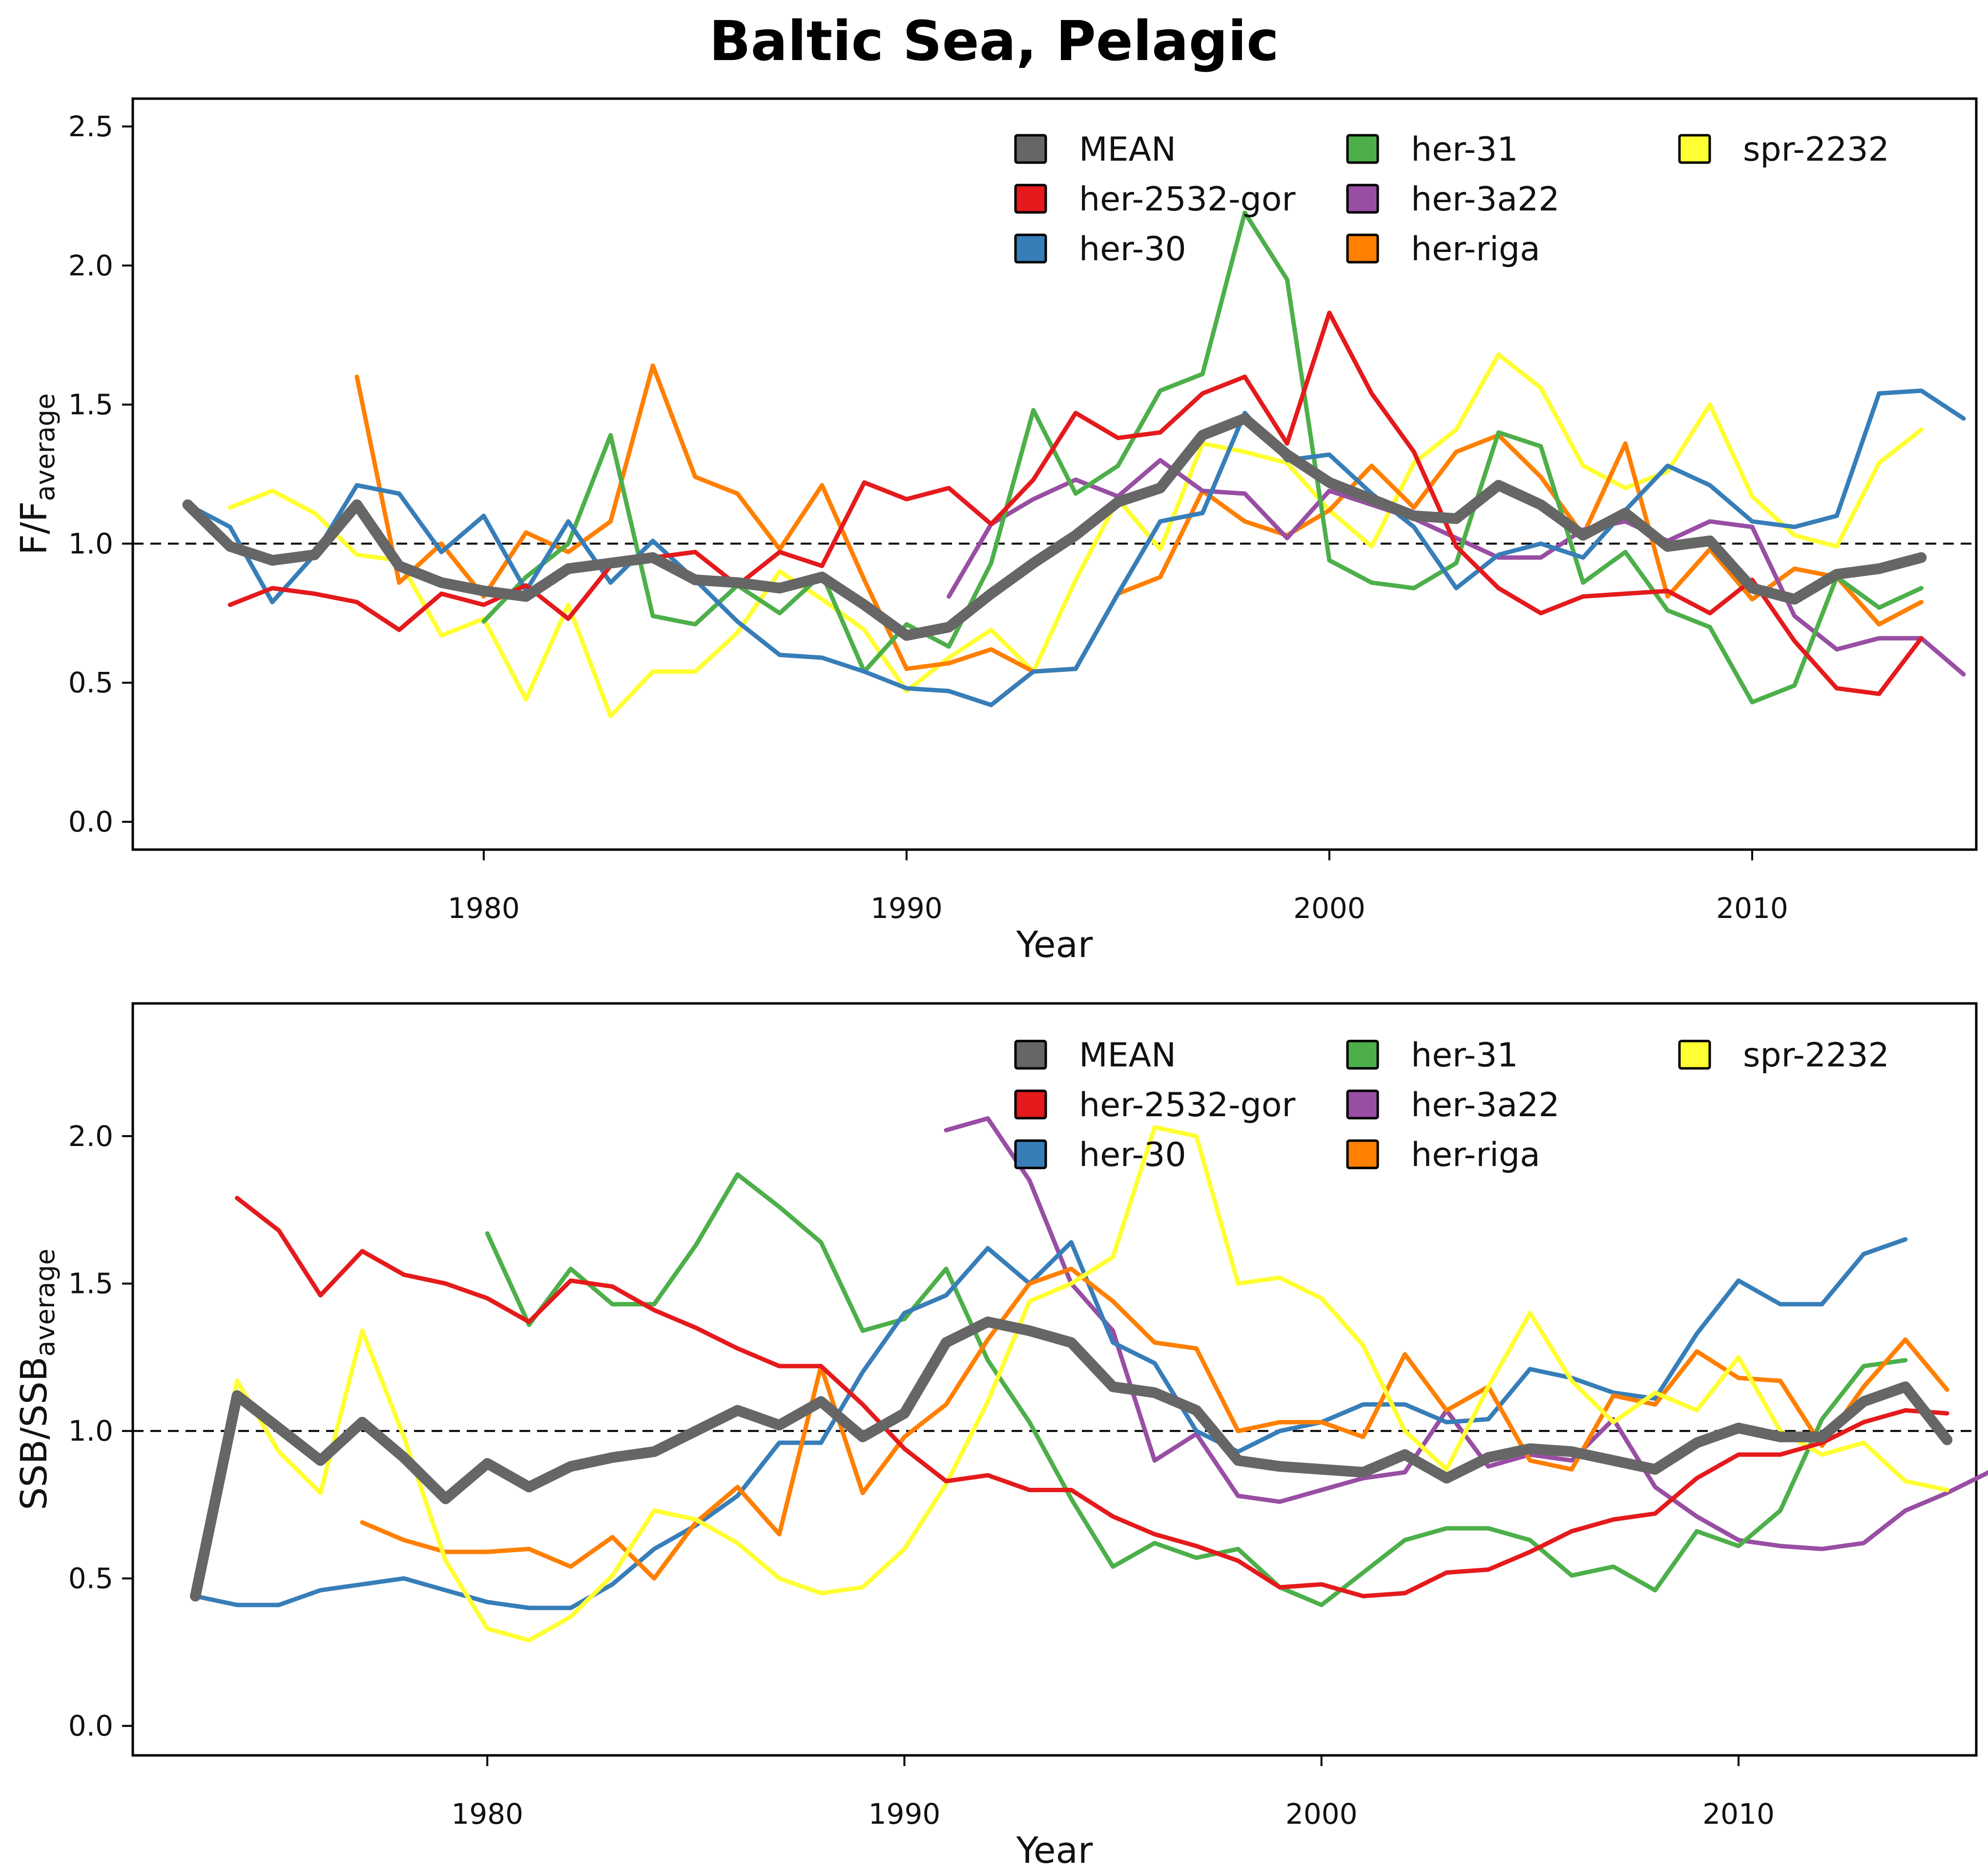 Image resolution: width=1988 pixels, height=1875 pixels. What do you see at coordinates (37, 474) in the screenshot?
I see `y-axis-label: F/Faverage` at bounding box center [37, 474].